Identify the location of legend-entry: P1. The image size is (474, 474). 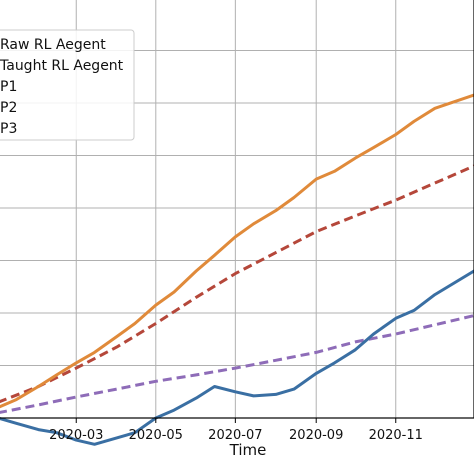
(8, 87).